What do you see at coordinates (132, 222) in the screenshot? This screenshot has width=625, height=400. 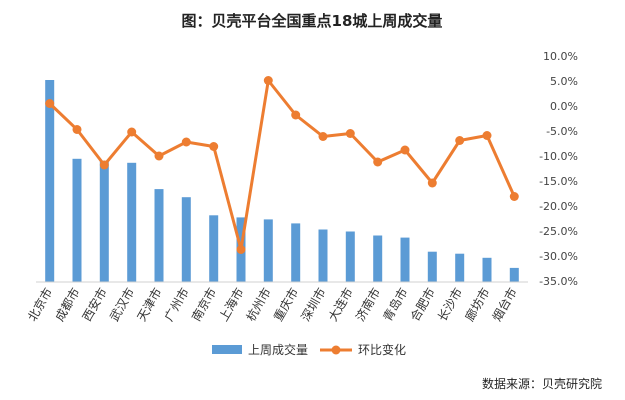 I see `bar-武汉市` at bounding box center [132, 222].